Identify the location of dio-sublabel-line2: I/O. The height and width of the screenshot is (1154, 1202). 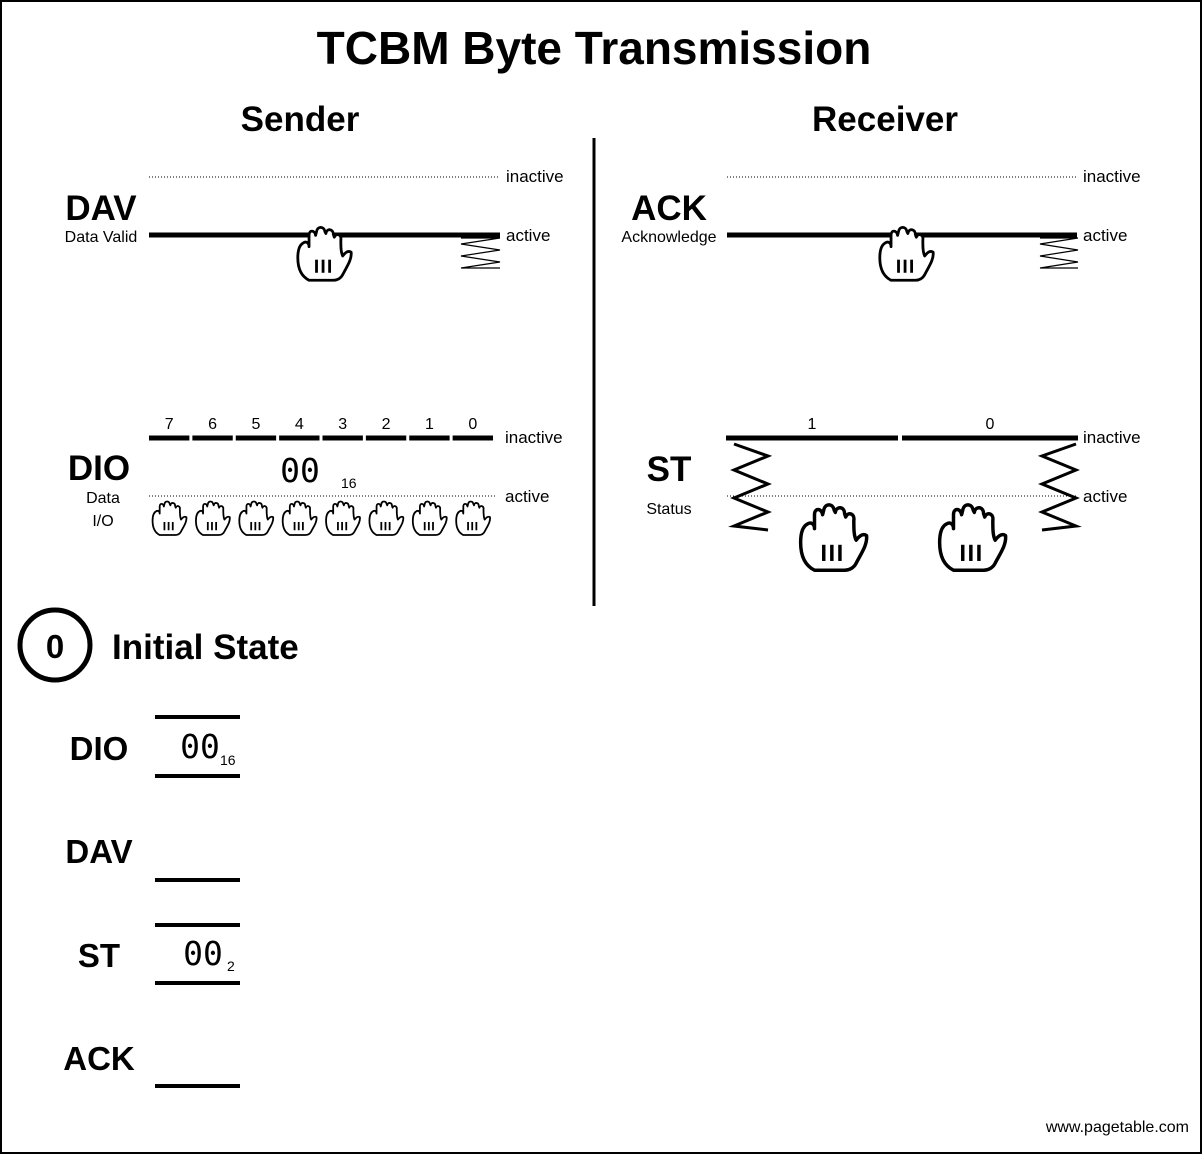
(102, 521).